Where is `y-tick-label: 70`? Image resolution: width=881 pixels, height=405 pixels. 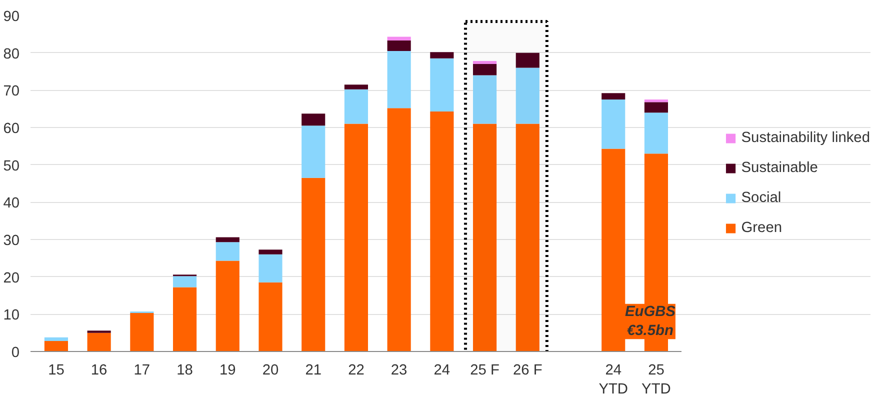 y-tick-label: 70 is located at coordinates (11, 92).